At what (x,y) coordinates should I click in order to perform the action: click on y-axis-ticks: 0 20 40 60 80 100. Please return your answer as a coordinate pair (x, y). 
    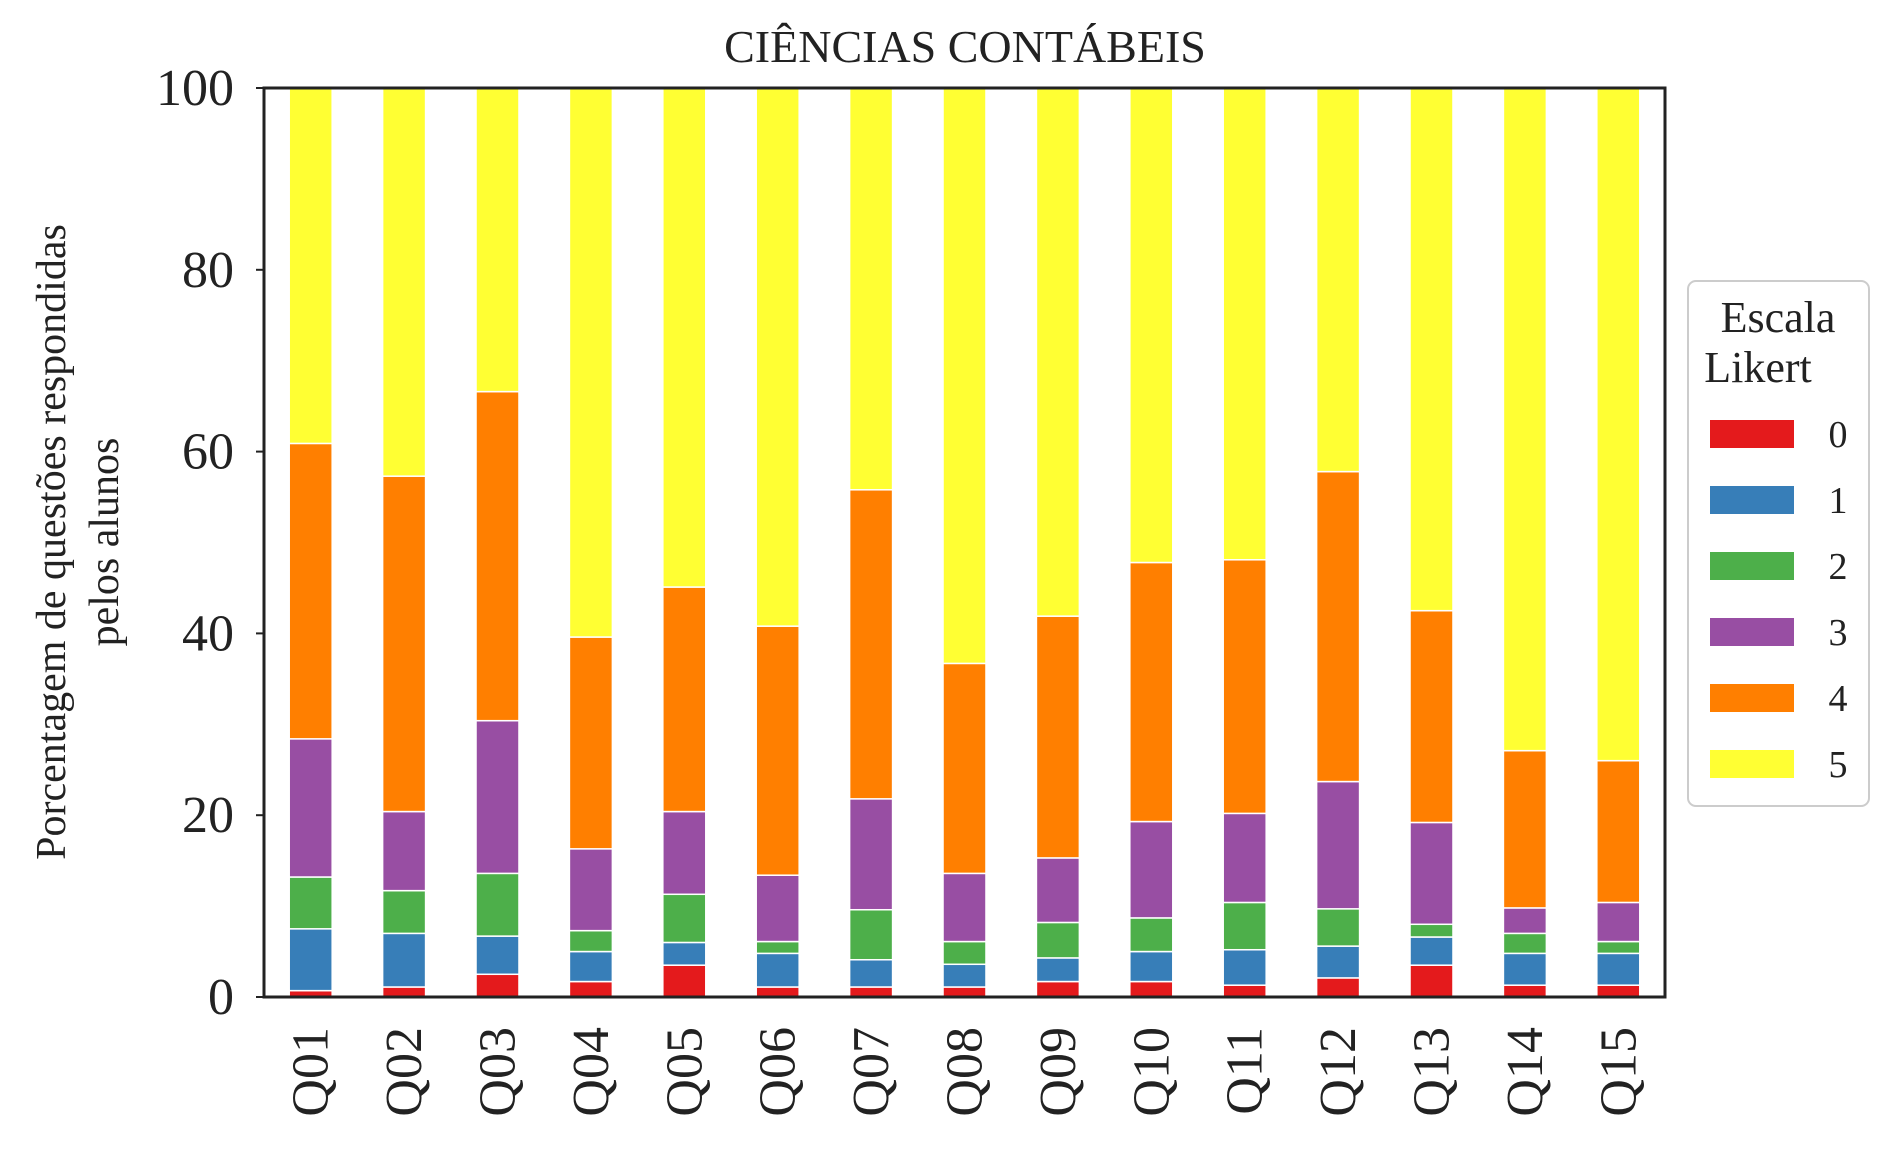
    Looking at the image, I should click on (210, 543).